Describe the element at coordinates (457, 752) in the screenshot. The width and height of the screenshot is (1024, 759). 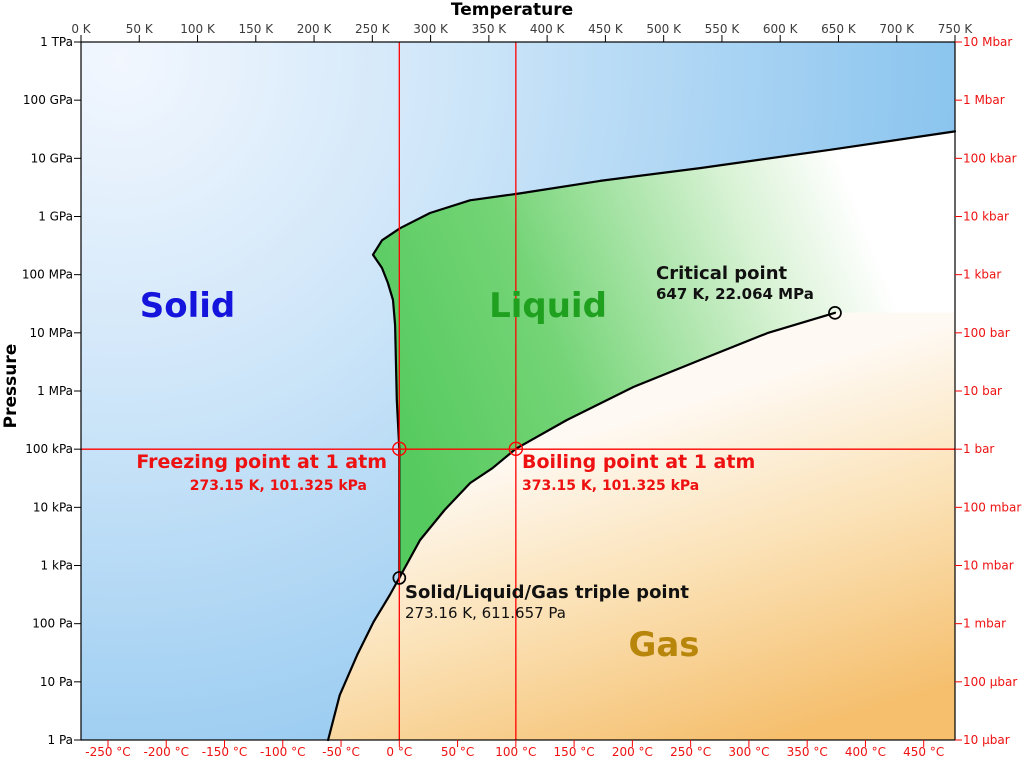
I see `bottom-tick-label: 50 °C` at that location.